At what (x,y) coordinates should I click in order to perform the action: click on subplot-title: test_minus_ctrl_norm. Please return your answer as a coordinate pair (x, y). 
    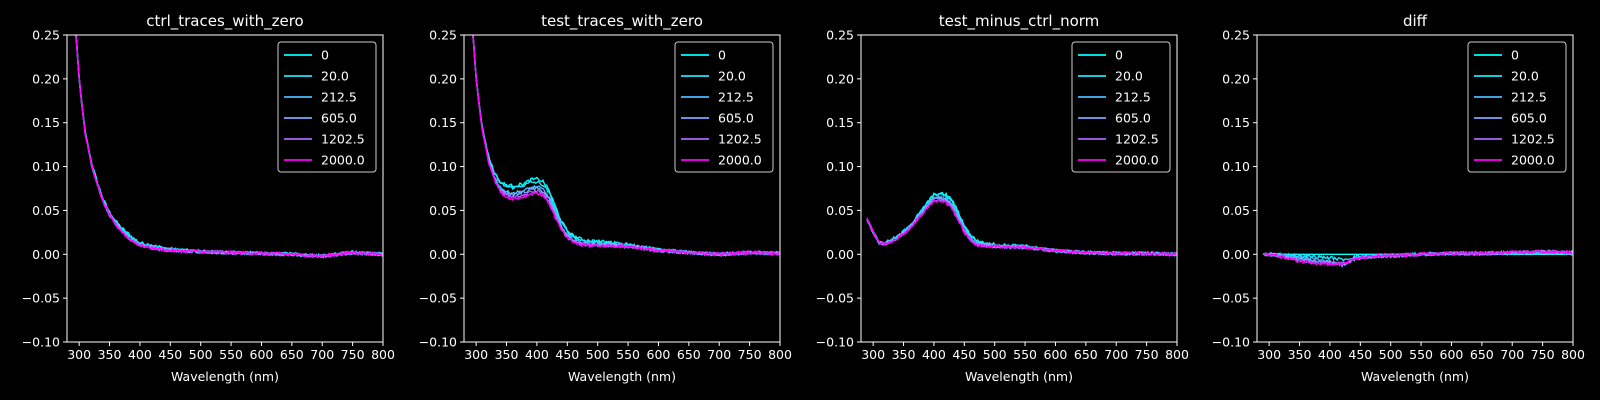
    Looking at the image, I should click on (1019, 21).